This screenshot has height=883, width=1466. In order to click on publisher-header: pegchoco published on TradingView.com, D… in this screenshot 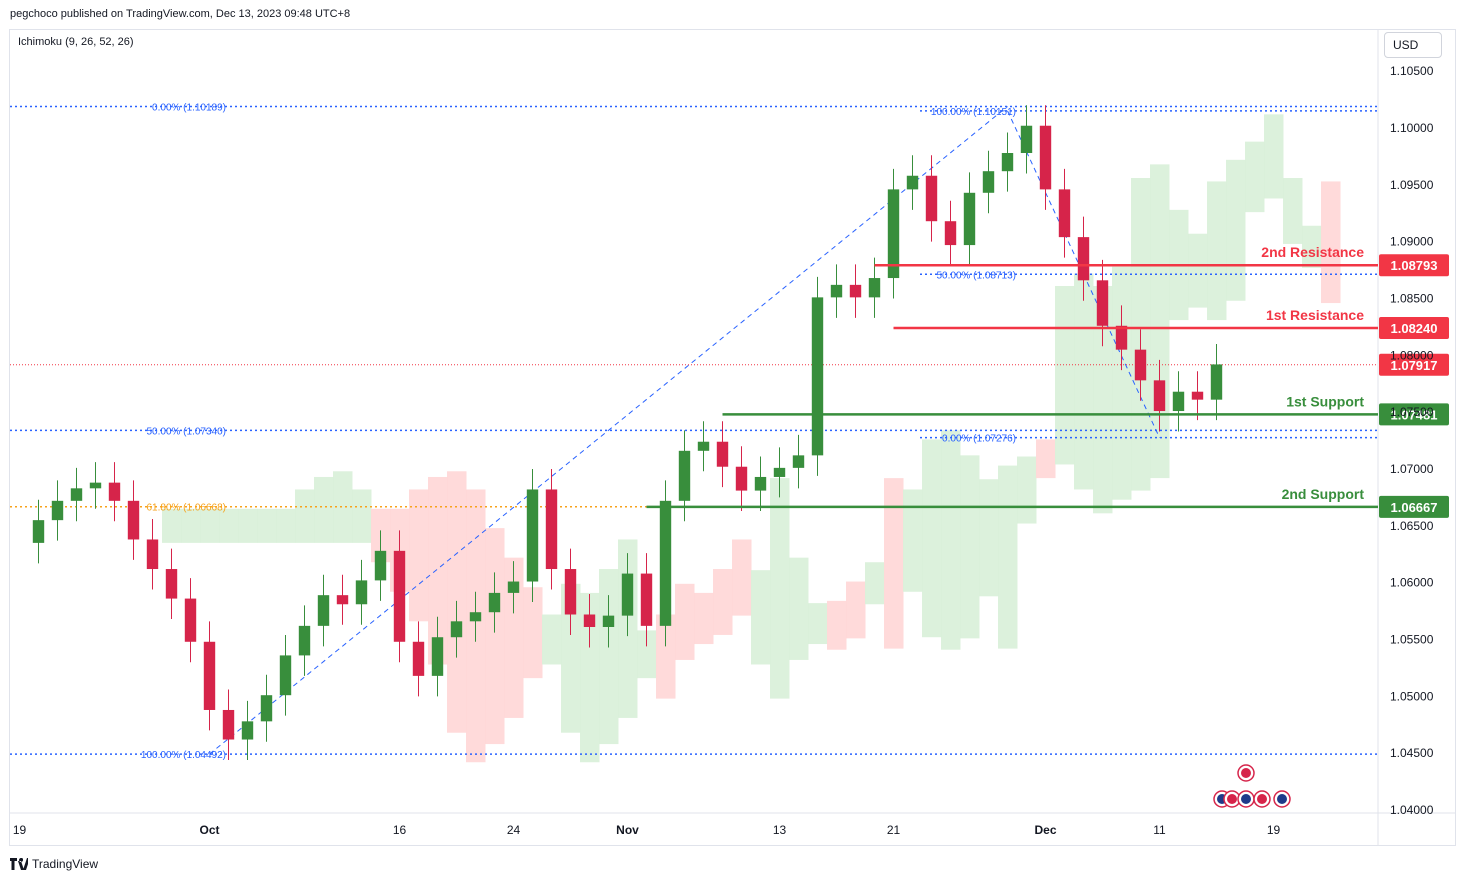, I will do `click(180, 14)`.